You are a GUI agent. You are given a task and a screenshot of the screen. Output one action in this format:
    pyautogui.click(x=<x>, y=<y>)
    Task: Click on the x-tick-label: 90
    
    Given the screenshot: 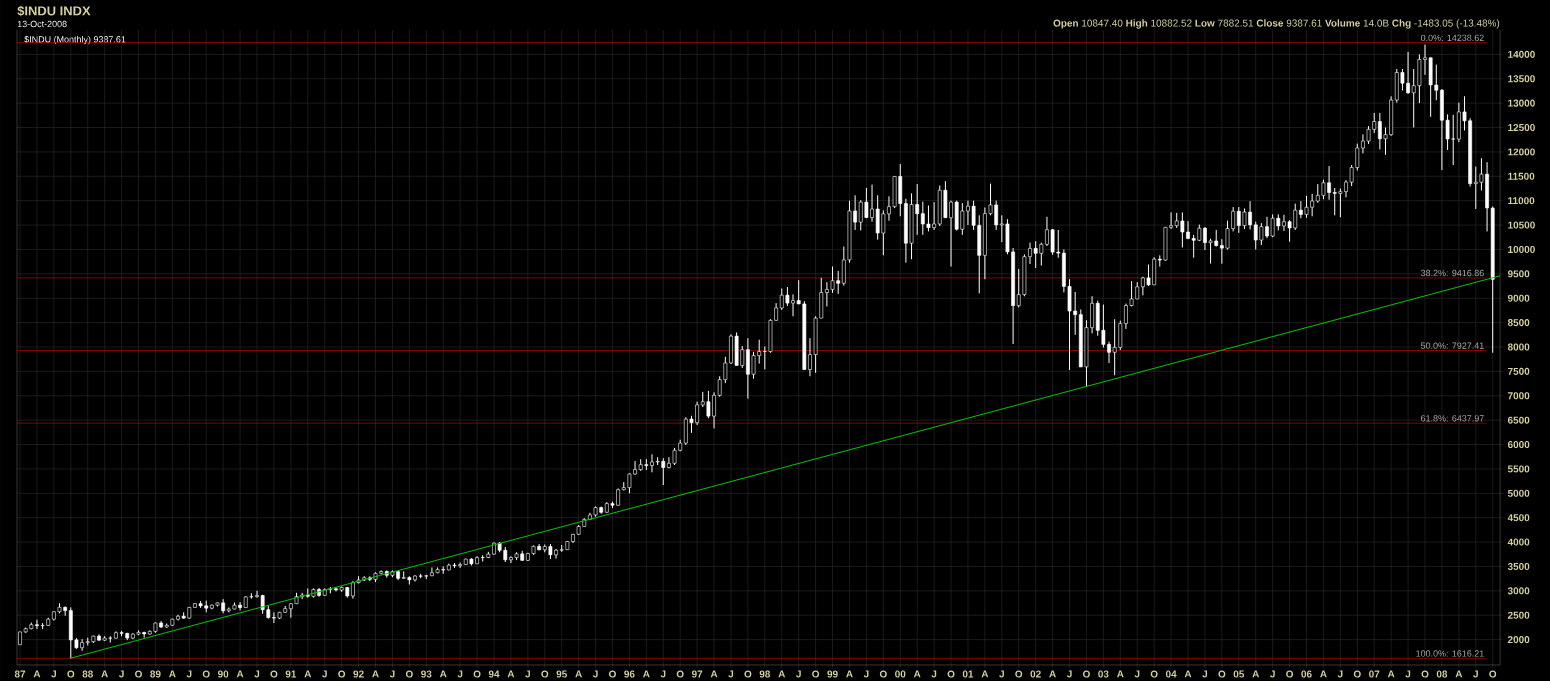 What is the action you would take?
    pyautogui.click(x=223, y=674)
    